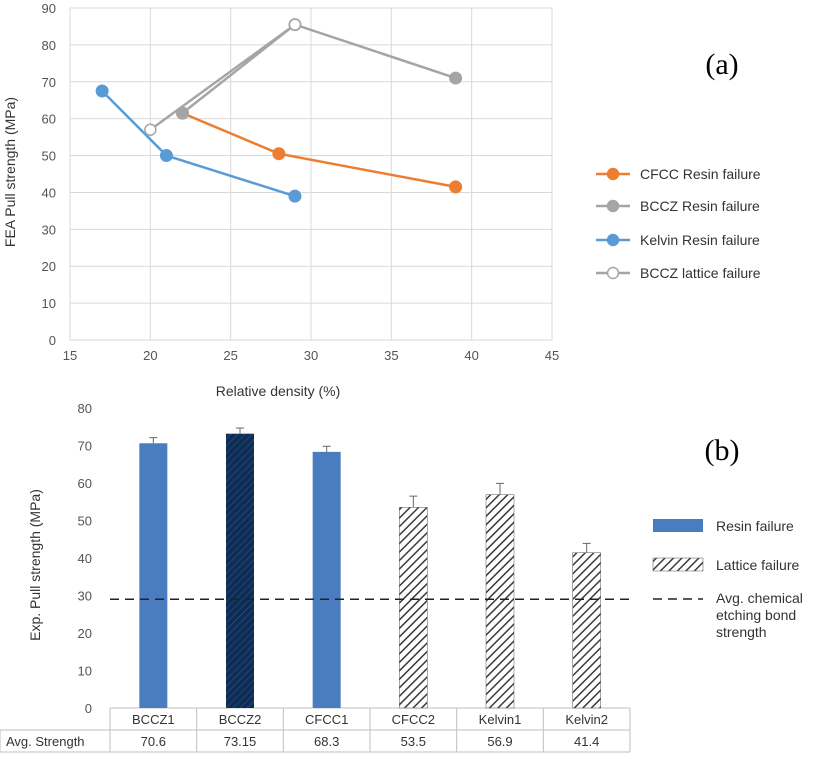 The image size is (816, 759). What do you see at coordinates (45, 741) in the screenshot?
I see `table-row-label: Avg. Strength` at bounding box center [45, 741].